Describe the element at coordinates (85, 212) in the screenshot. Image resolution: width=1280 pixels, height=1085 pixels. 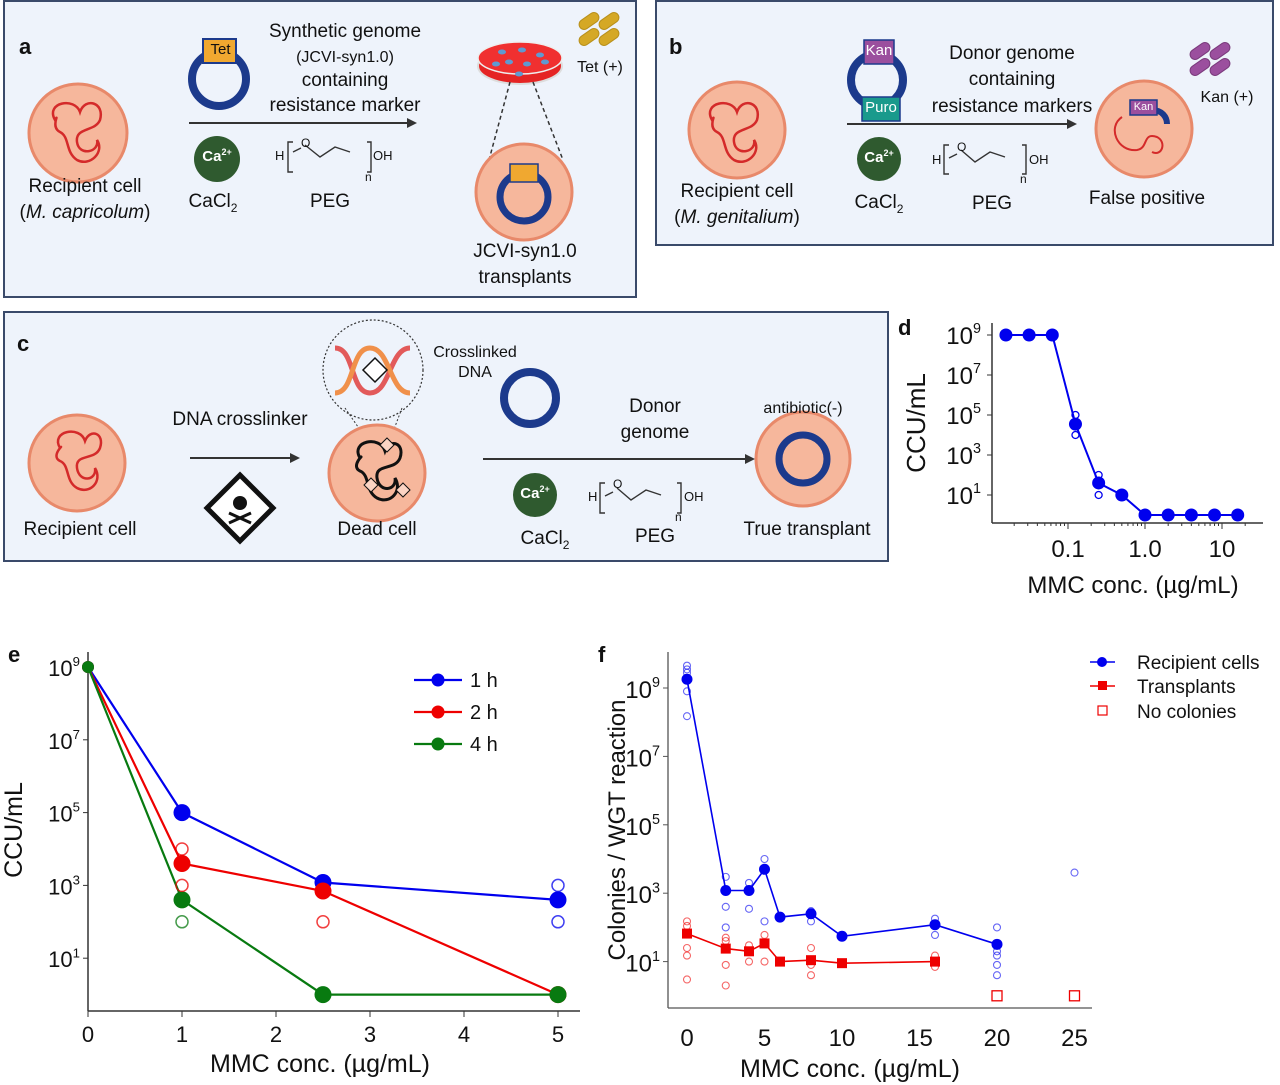
I see `species-italic: M. capricolum` at that location.